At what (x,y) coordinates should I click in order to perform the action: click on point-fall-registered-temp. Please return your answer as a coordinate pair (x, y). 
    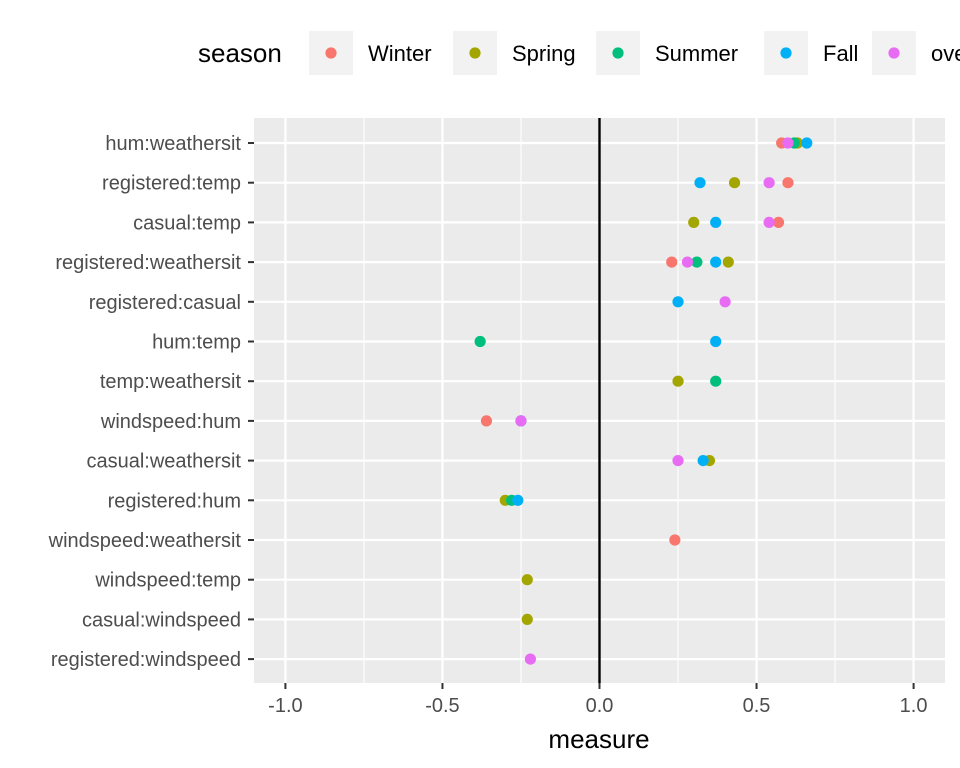
    Looking at the image, I should click on (700, 183).